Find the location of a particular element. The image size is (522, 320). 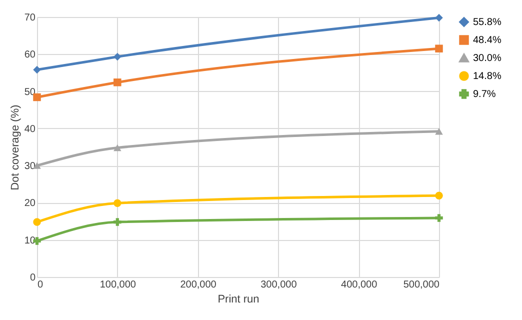

x-tick-label: 200,000 is located at coordinates (198, 285).